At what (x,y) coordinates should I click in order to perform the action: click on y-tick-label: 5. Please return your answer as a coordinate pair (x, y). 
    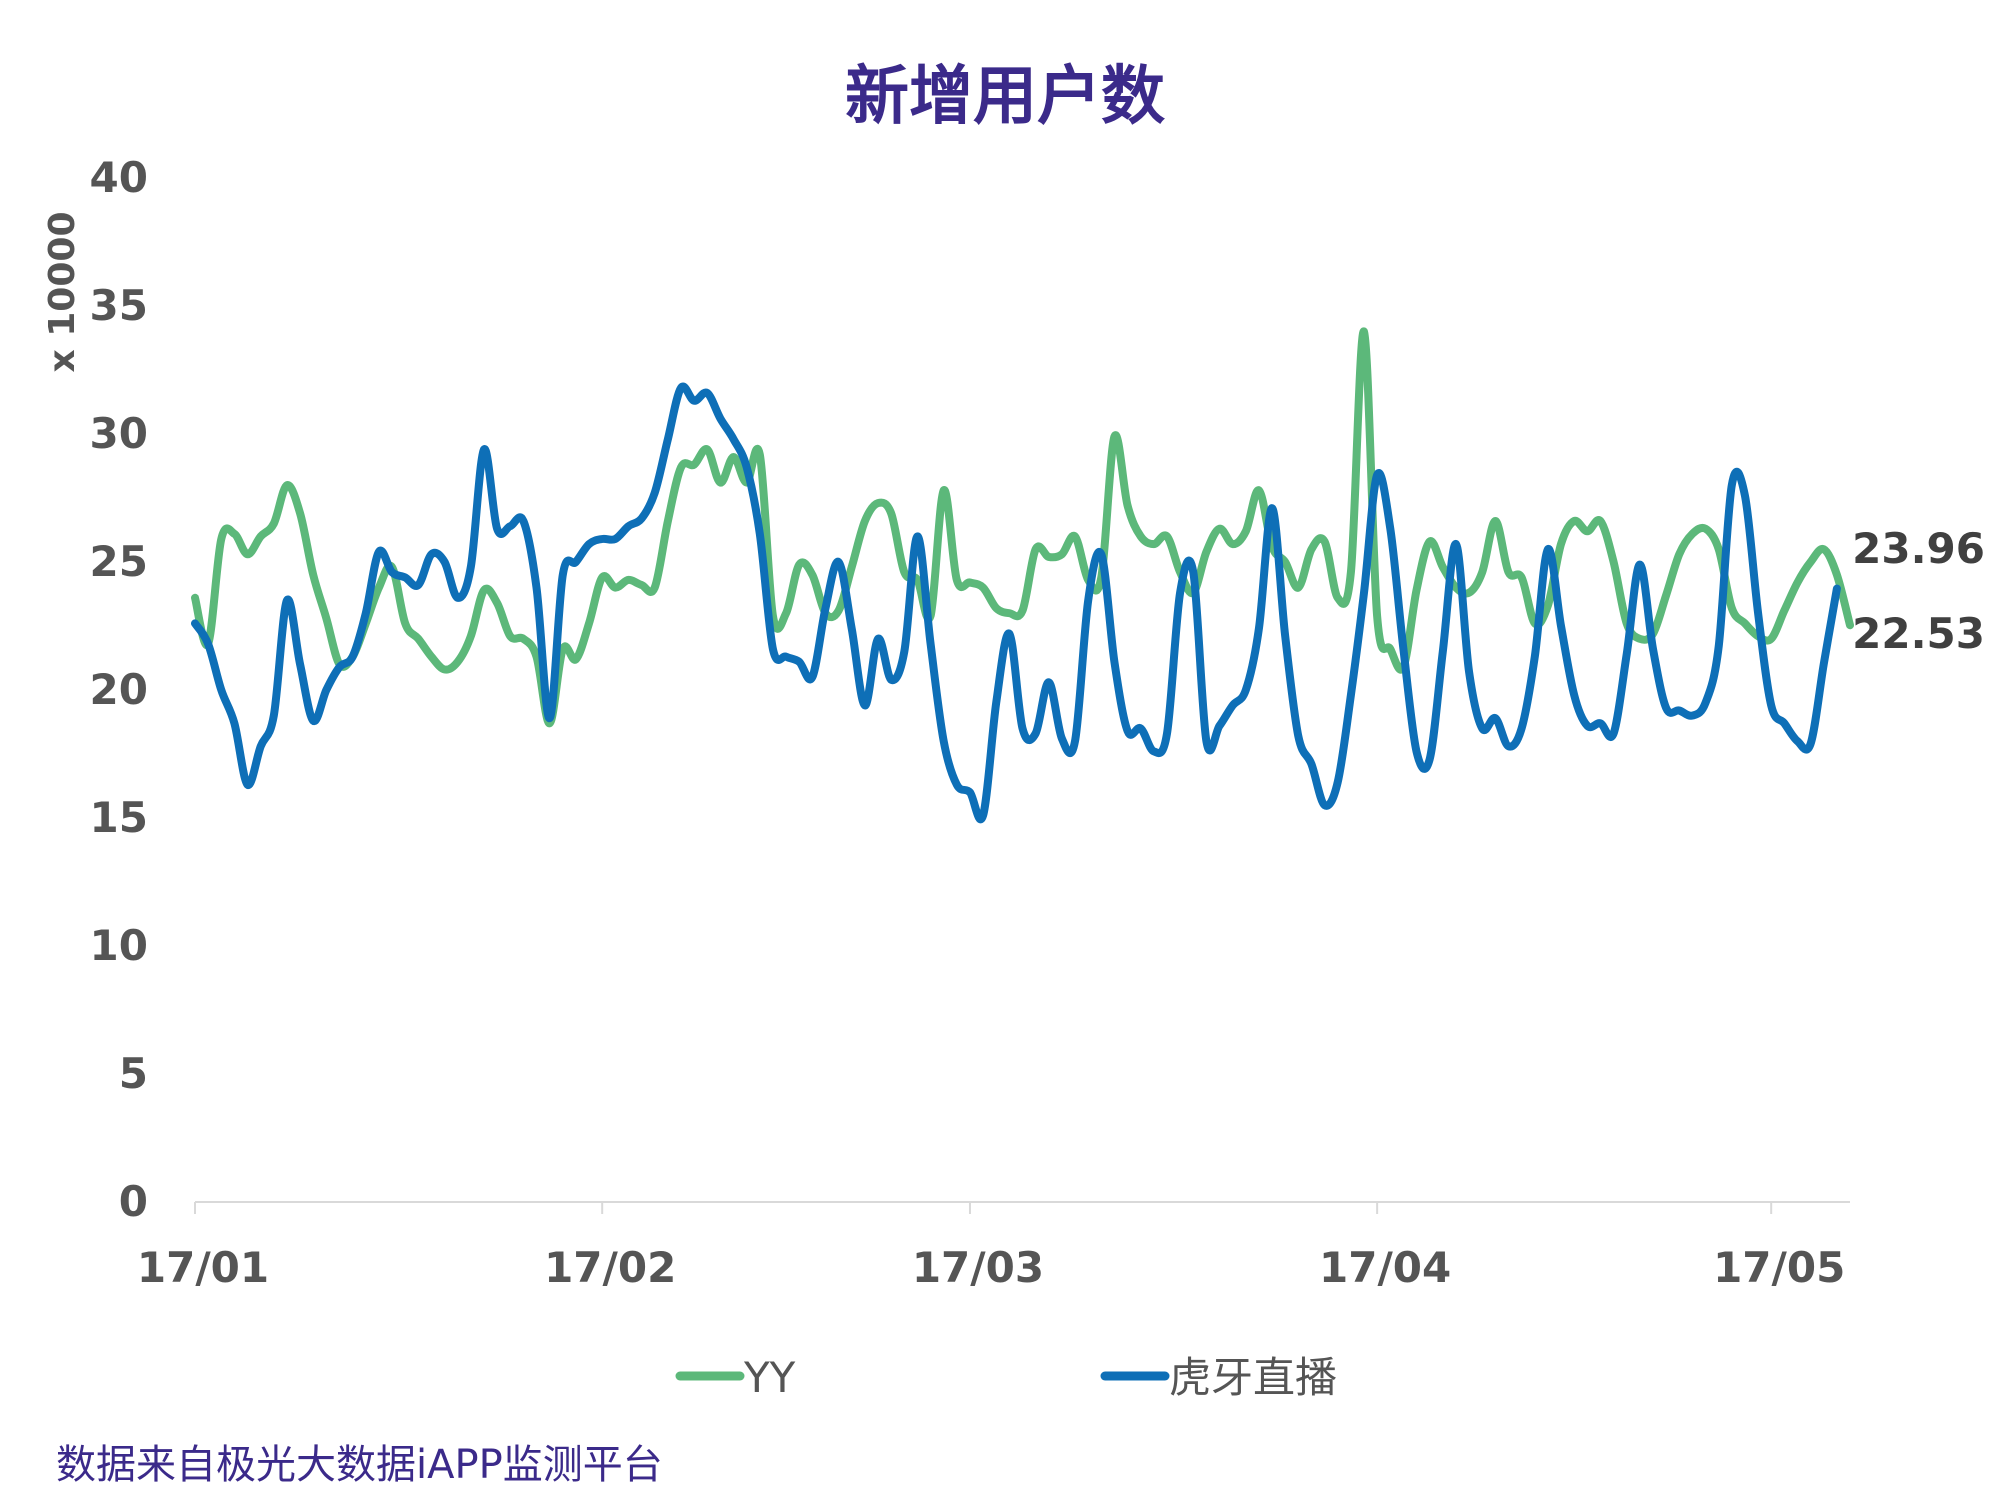
    Looking at the image, I should click on (133, 1073).